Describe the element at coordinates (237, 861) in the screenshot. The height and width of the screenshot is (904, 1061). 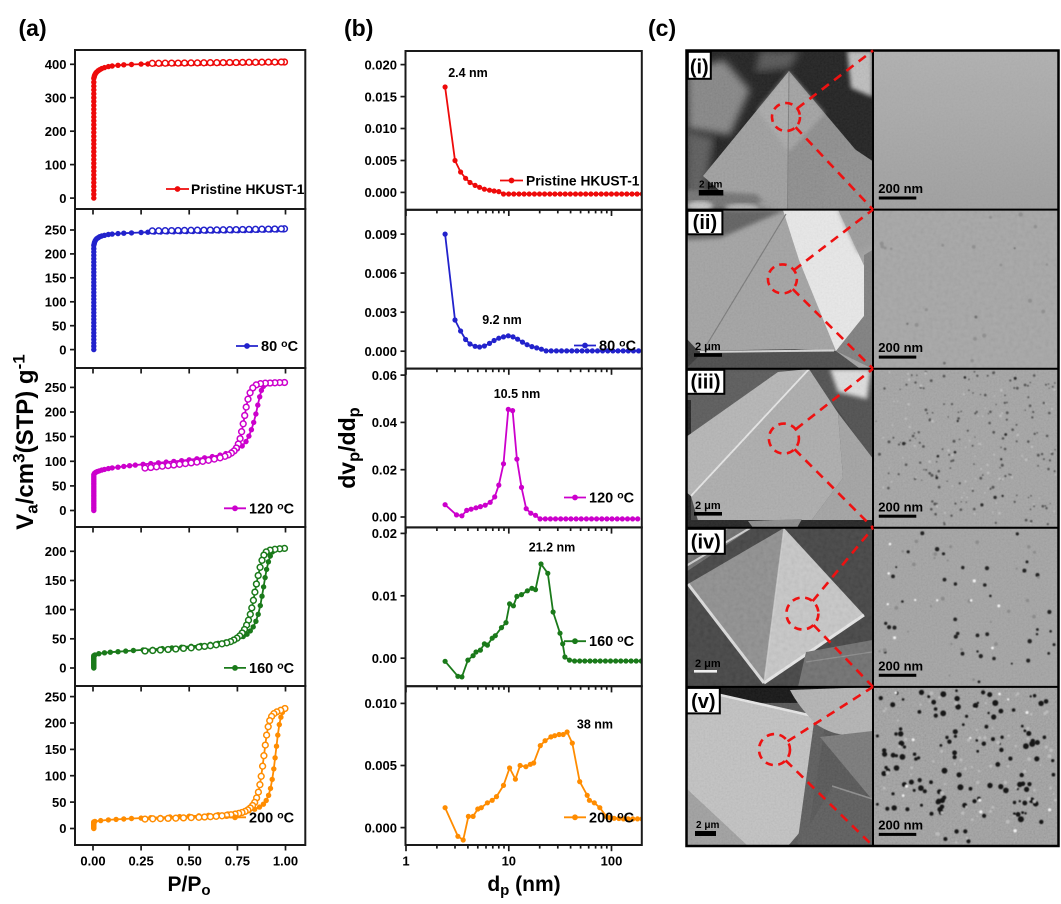
I see `svg-text: 0.75` at that location.